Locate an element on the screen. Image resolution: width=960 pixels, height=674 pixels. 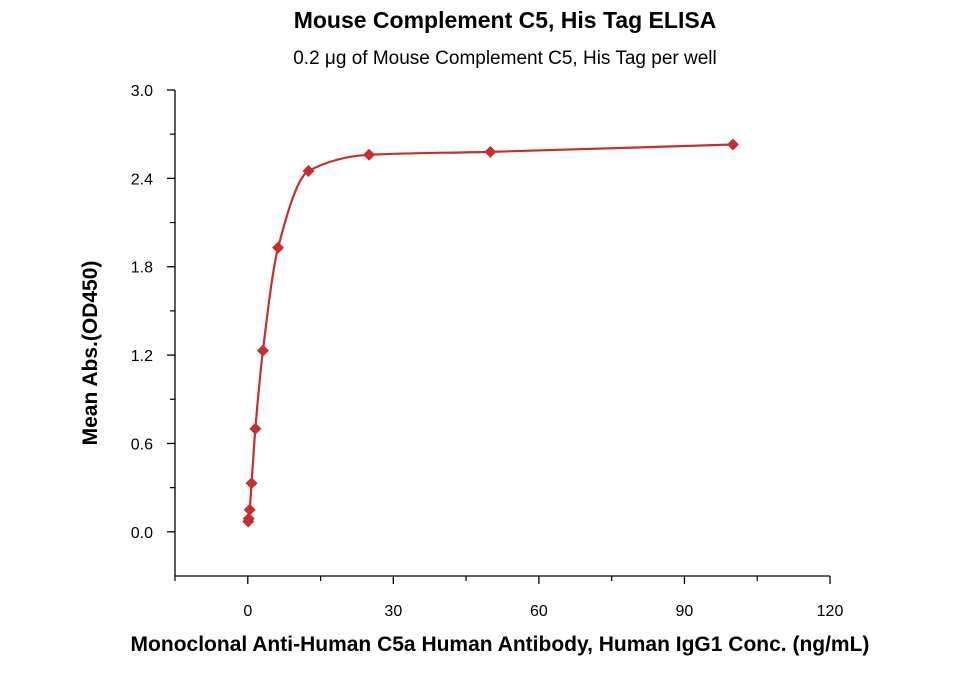
y-axis-label: Mean Abs.(OD450) is located at coordinates (90, 353).